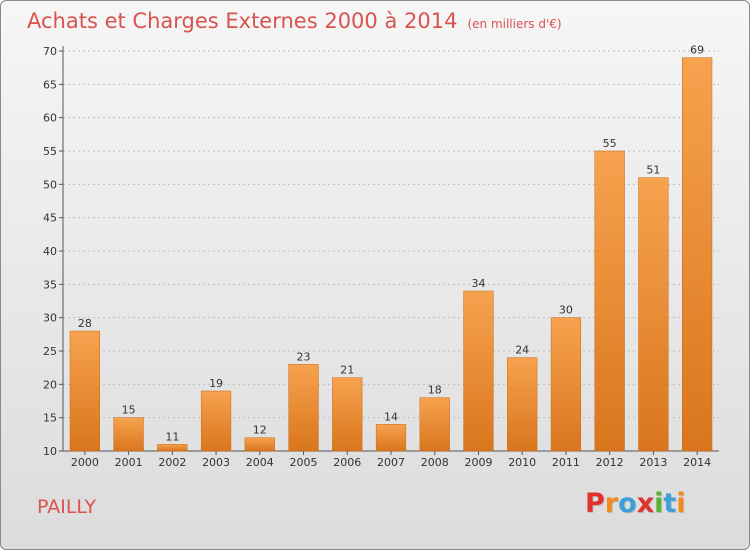  What do you see at coordinates (50, 418) in the screenshot?
I see `y-tick-label: 15` at bounding box center [50, 418].